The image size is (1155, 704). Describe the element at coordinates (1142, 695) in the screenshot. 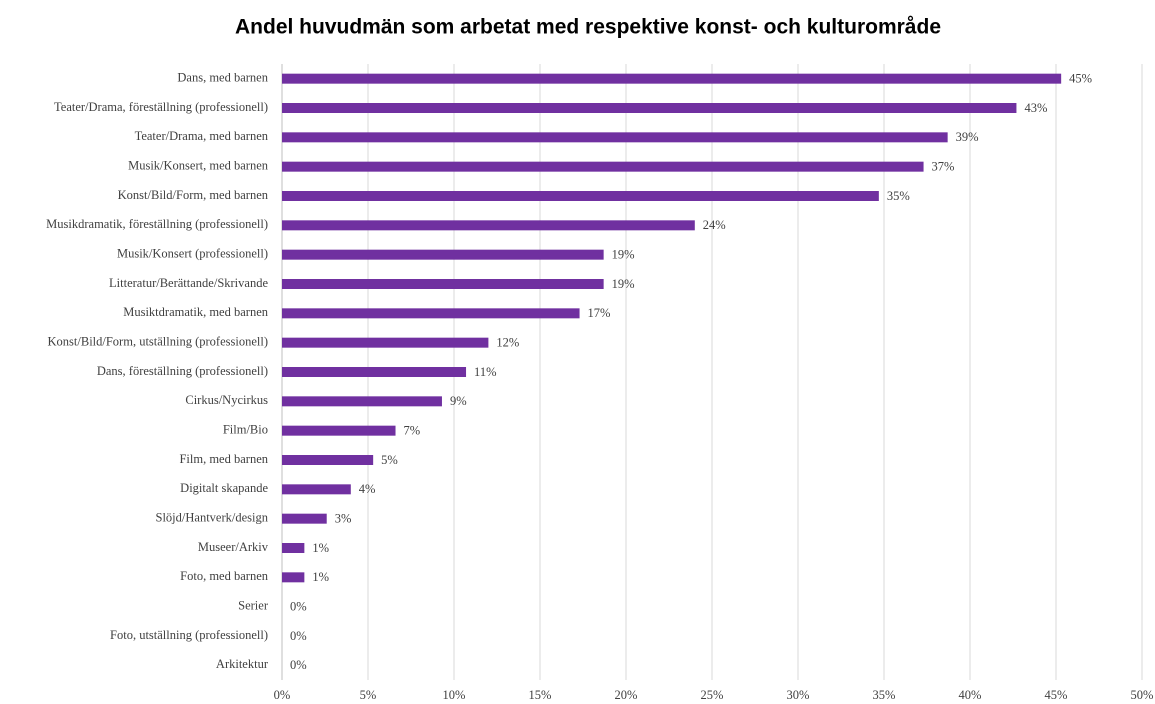

I see `x-tick-label: 50%` at that location.